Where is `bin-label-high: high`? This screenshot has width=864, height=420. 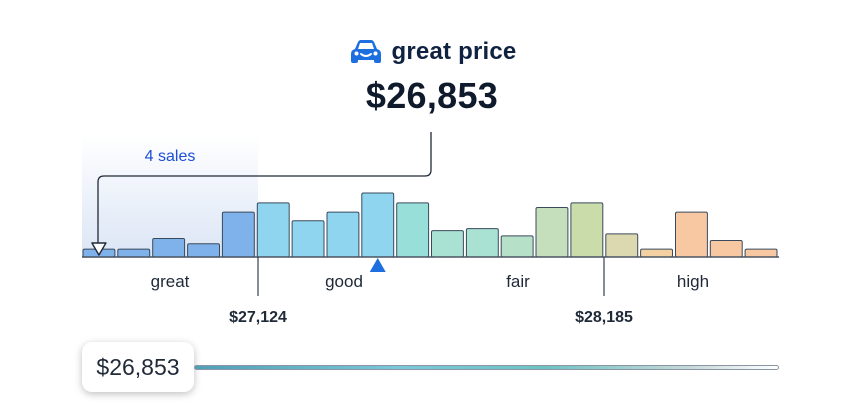 bin-label-high: high is located at coordinates (693, 281).